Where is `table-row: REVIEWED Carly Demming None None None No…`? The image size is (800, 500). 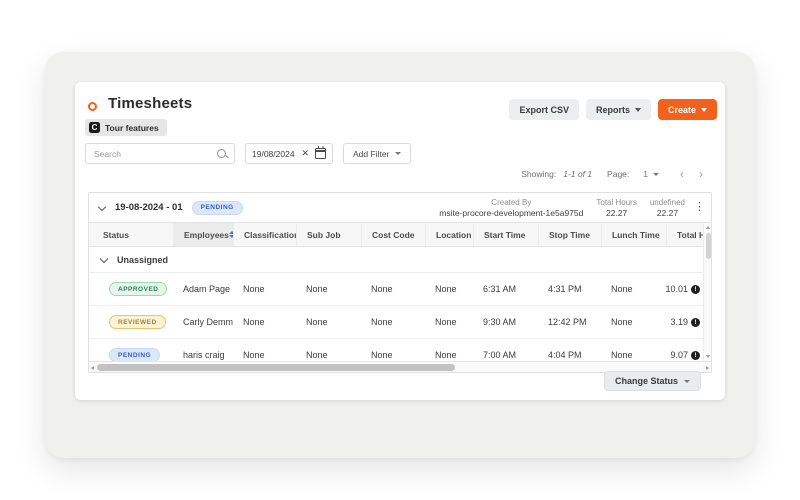 table-row: REVIEWED Carly Demming None None None No… is located at coordinates (400, 322).